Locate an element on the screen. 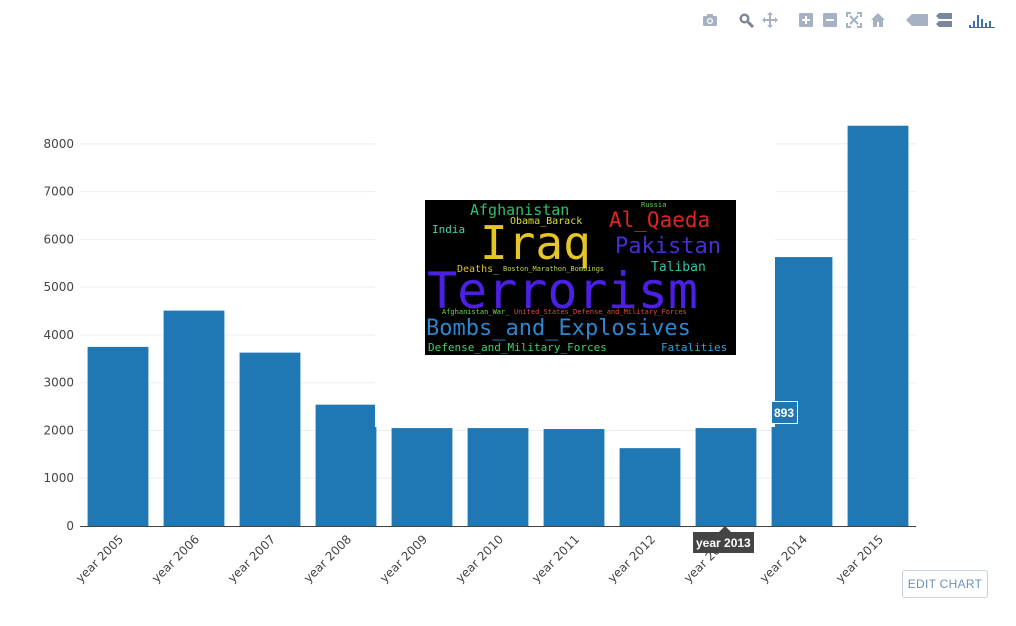 Image resolution: width=1016 pixels, height=626 pixels. hover-category-label: year 2013 is located at coordinates (723, 542).